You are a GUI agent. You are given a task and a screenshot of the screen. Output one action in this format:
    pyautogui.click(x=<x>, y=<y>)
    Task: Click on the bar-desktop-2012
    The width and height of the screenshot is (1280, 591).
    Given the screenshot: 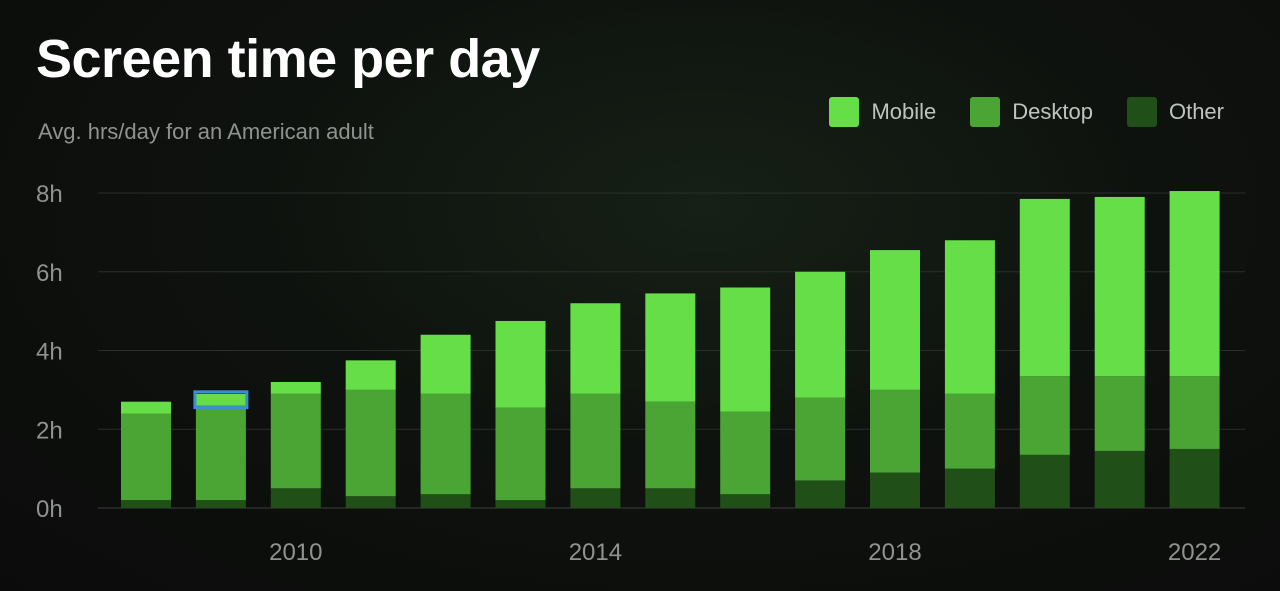 What is the action you would take?
    pyautogui.click(x=445, y=444)
    